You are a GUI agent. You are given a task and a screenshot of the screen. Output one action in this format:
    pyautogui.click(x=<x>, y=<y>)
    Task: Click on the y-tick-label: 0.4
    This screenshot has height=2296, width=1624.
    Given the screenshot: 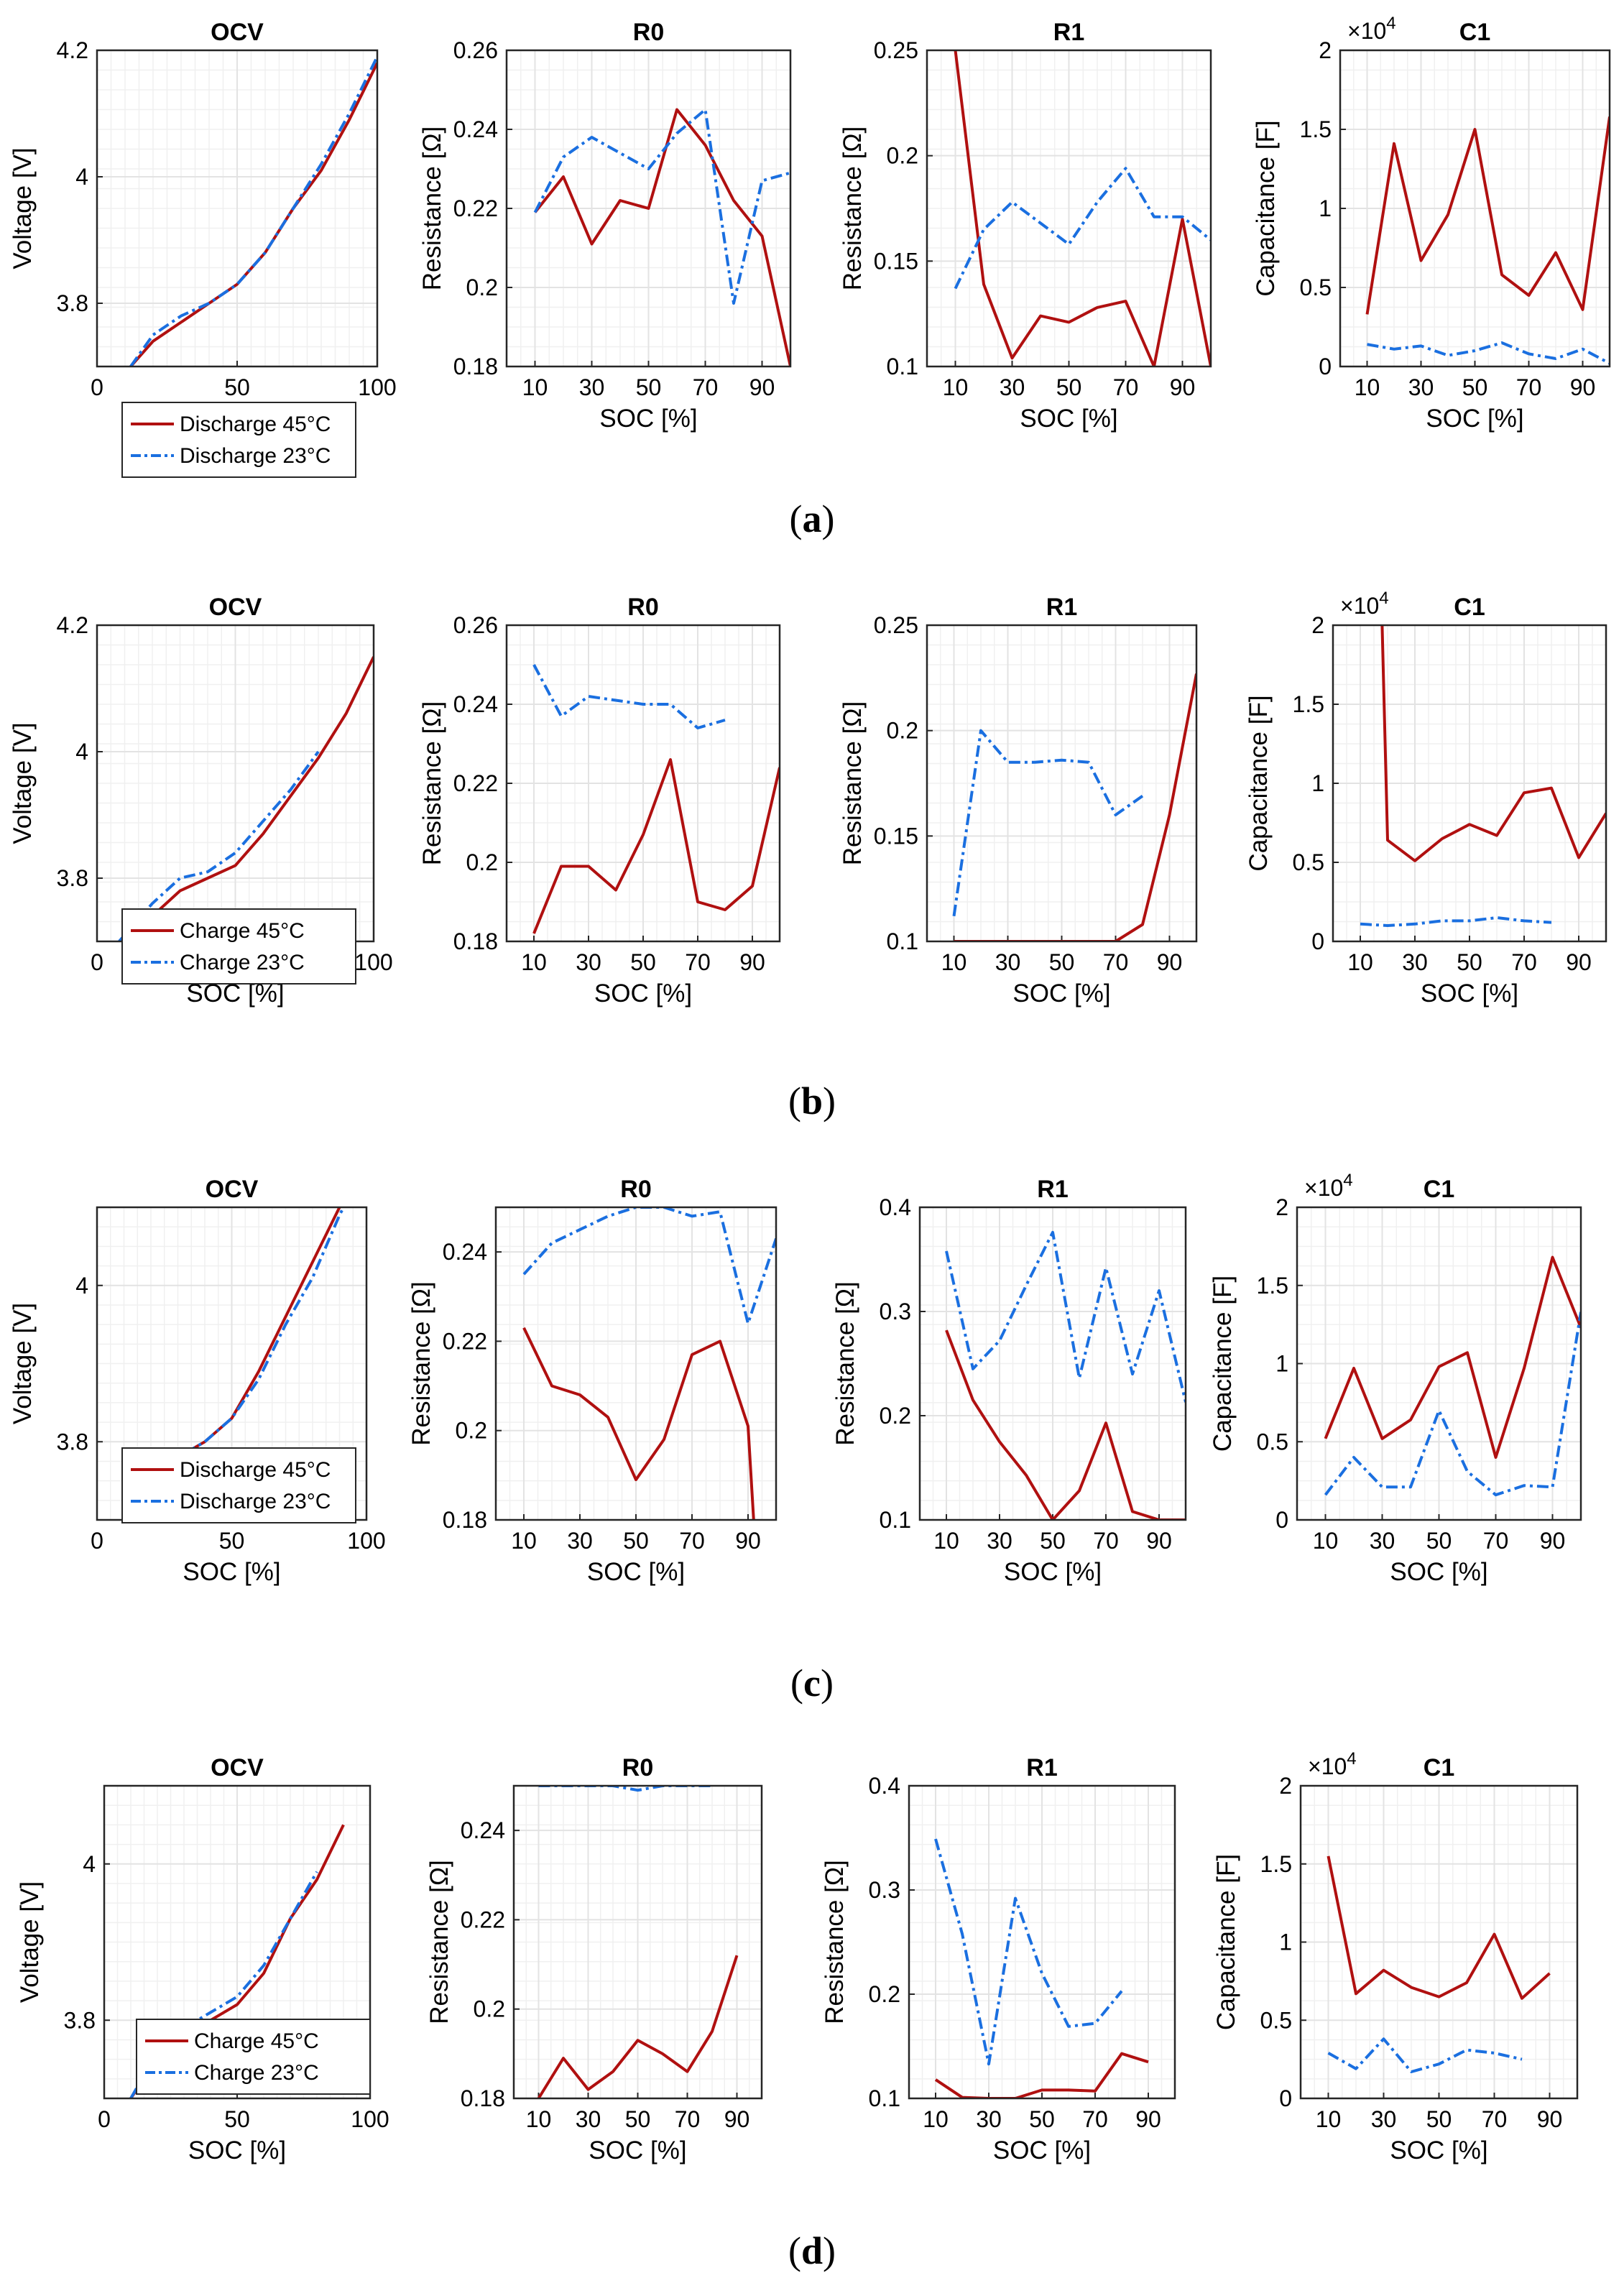 What is the action you would take?
    pyautogui.click(x=884, y=1786)
    